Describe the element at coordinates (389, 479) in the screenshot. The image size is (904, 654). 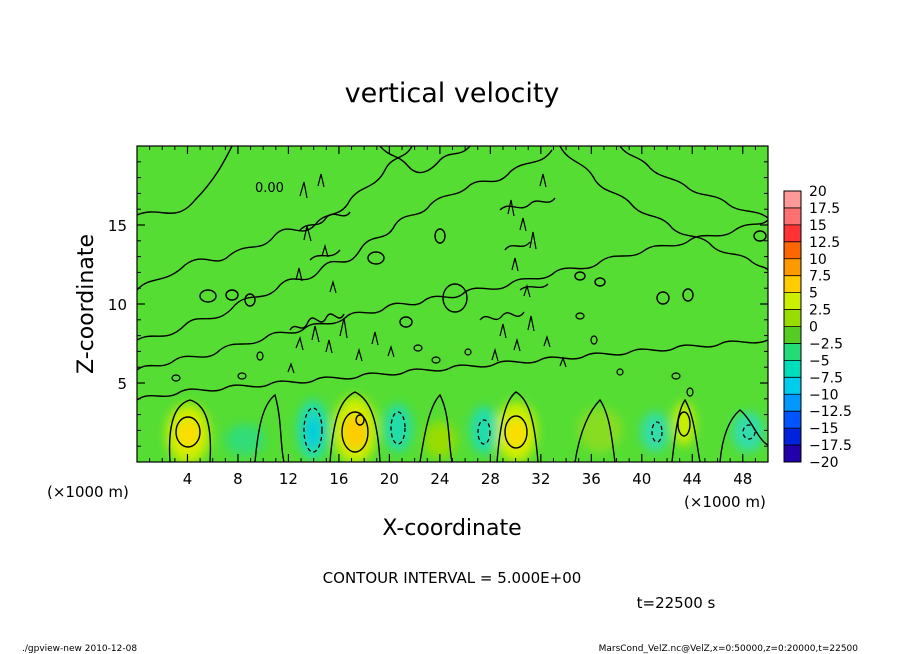
I see `x-tick-label: 20` at that location.